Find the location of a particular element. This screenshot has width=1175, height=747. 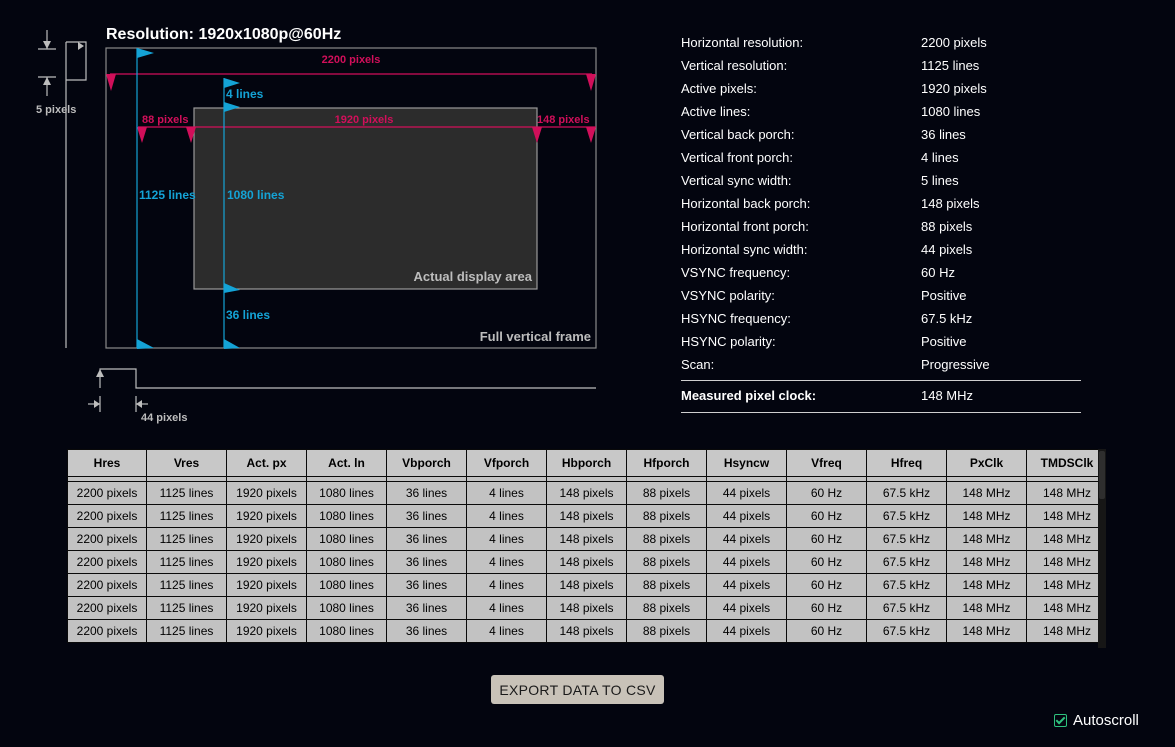

column-header: Vres is located at coordinates (186, 463).